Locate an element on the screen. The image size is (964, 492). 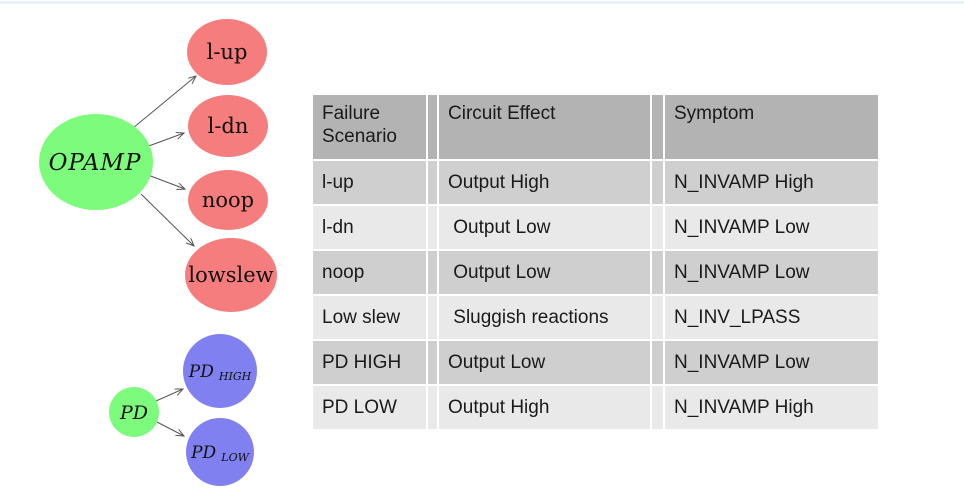
fault-tree-edges is located at coordinates (164, 256).